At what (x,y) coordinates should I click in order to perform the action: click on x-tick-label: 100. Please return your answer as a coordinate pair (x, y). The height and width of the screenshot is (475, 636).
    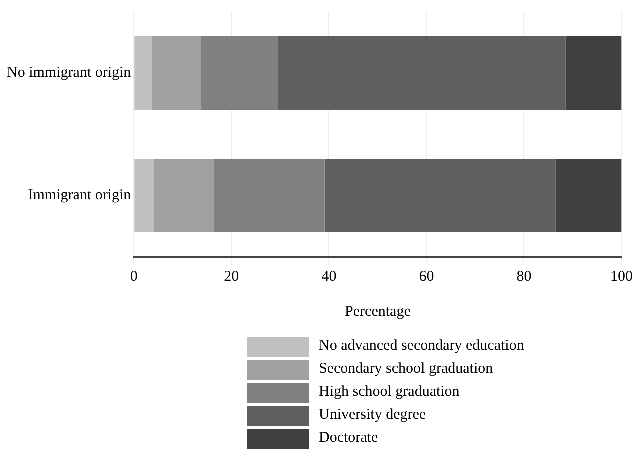
    Looking at the image, I should click on (621, 276).